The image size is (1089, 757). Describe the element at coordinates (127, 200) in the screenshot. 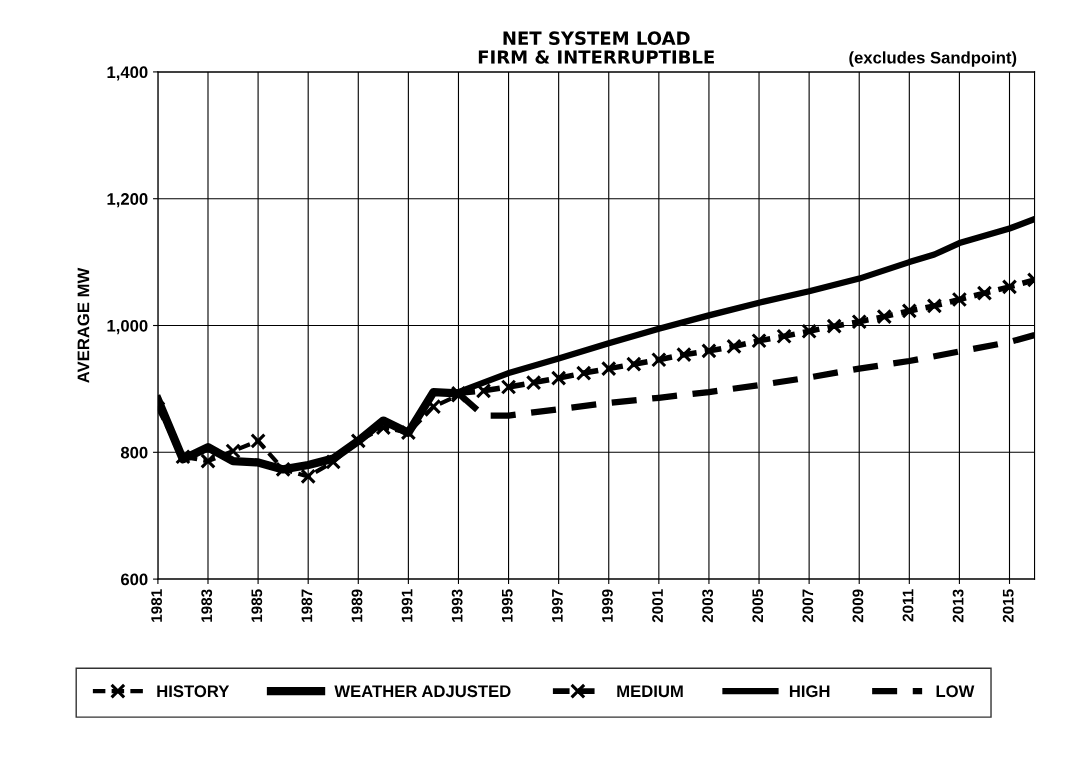

I see `y-tick-label: 1,200` at that location.